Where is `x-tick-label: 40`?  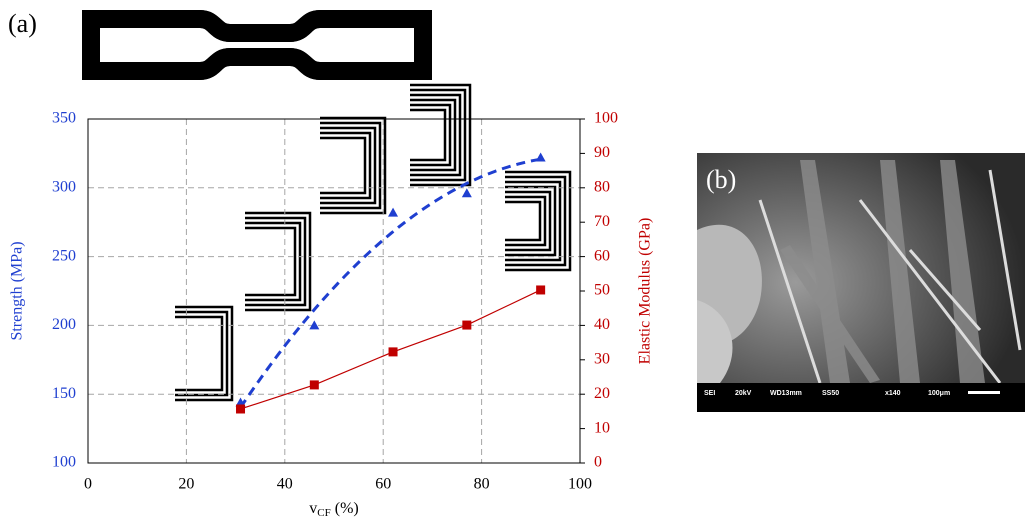
x-tick-label: 40 is located at coordinates (285, 484).